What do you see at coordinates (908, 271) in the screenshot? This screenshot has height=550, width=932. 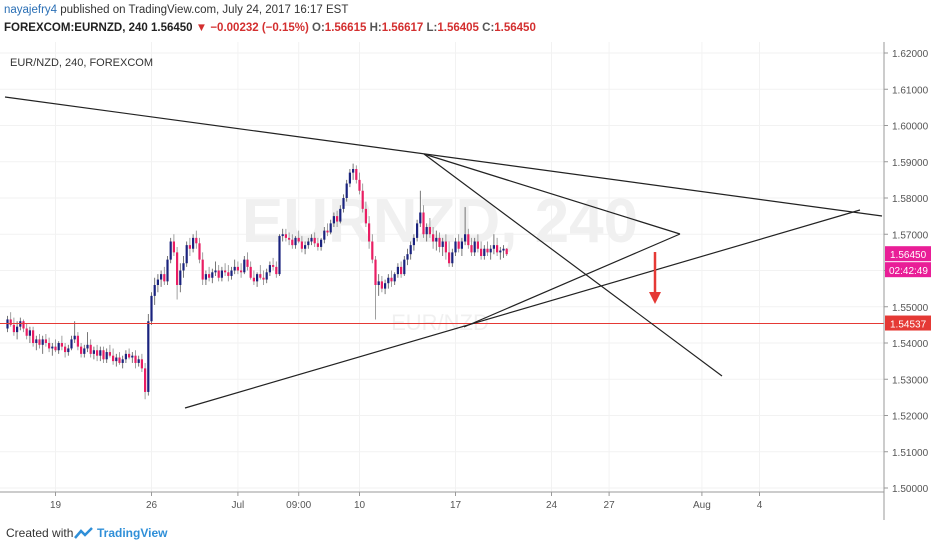 I see `countdown-label: 02:42:49` at bounding box center [908, 271].